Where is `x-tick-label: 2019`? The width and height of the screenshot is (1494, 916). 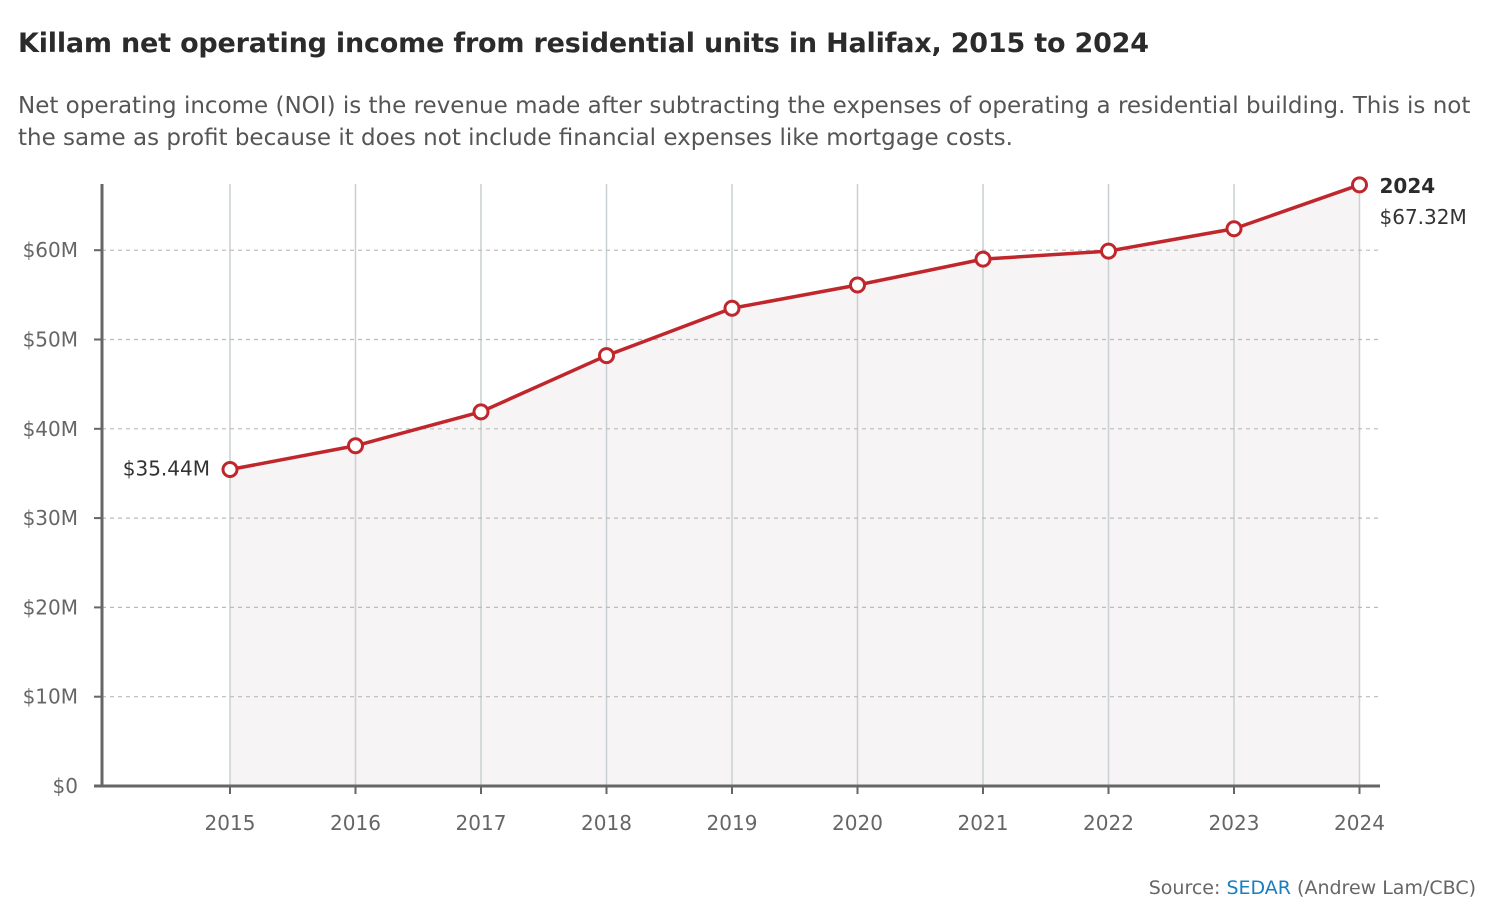
x-tick-label: 2019 is located at coordinates (732, 823).